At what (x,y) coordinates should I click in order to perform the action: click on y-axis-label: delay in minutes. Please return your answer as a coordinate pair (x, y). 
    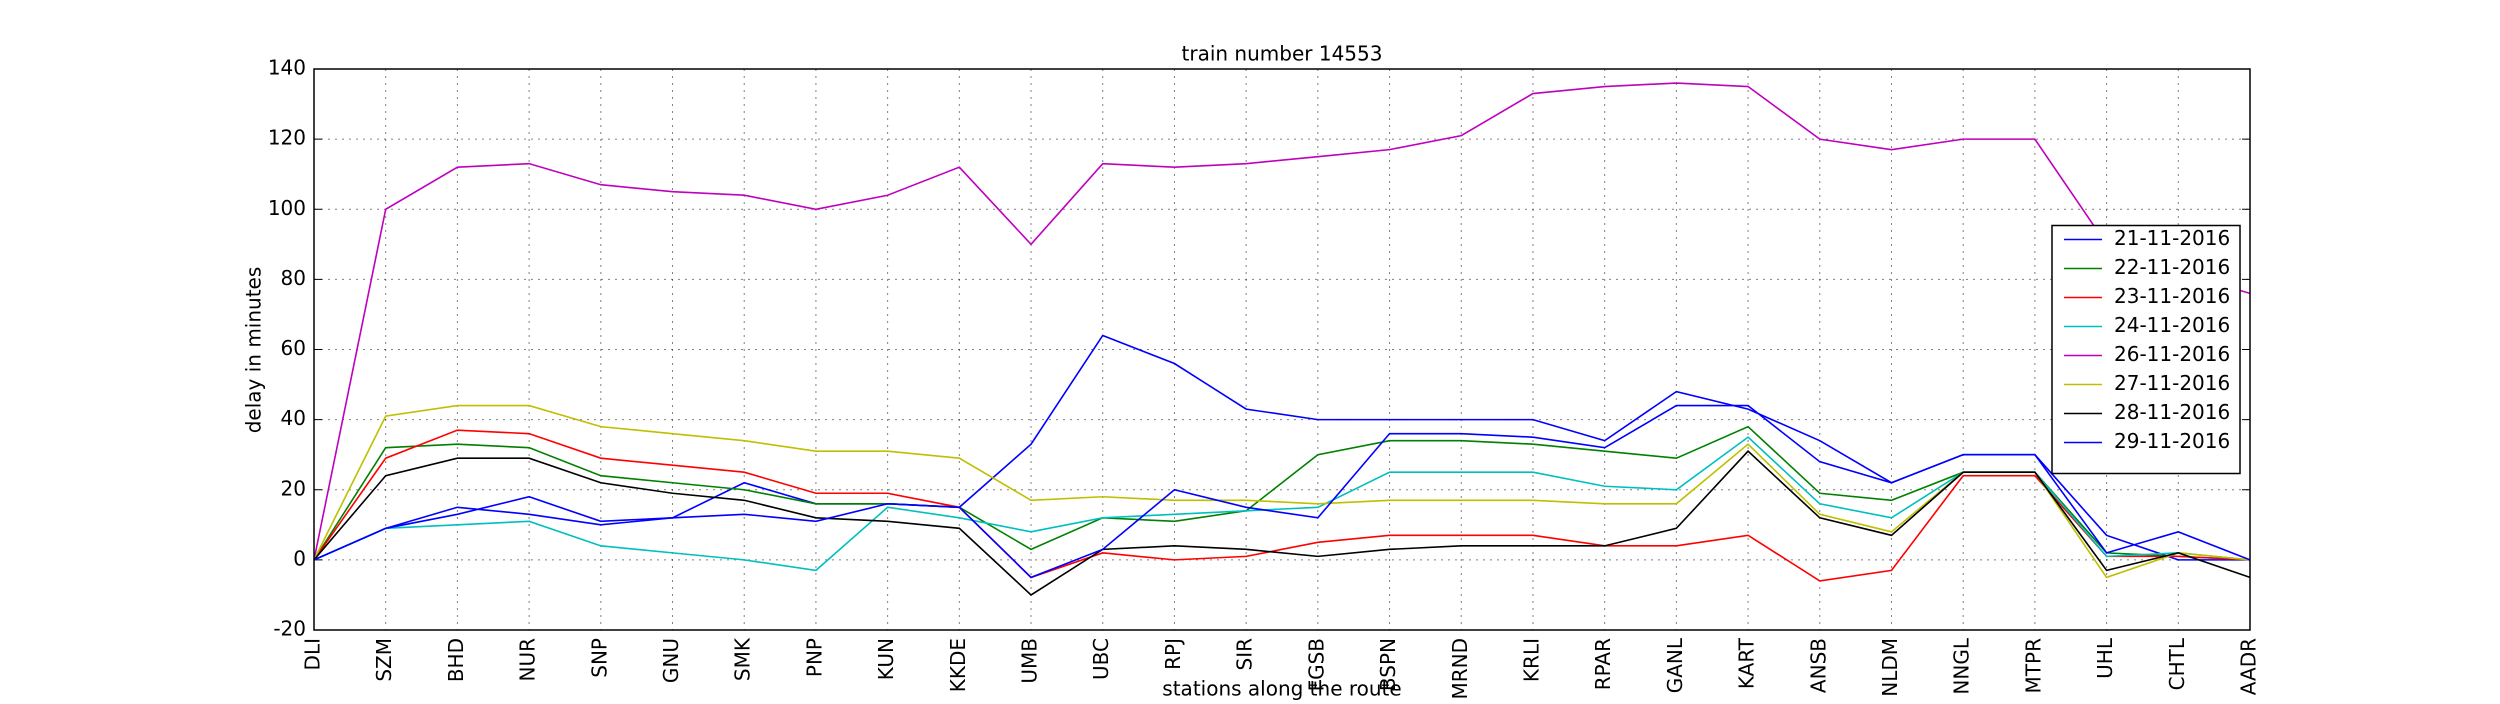
    Looking at the image, I should click on (254, 350).